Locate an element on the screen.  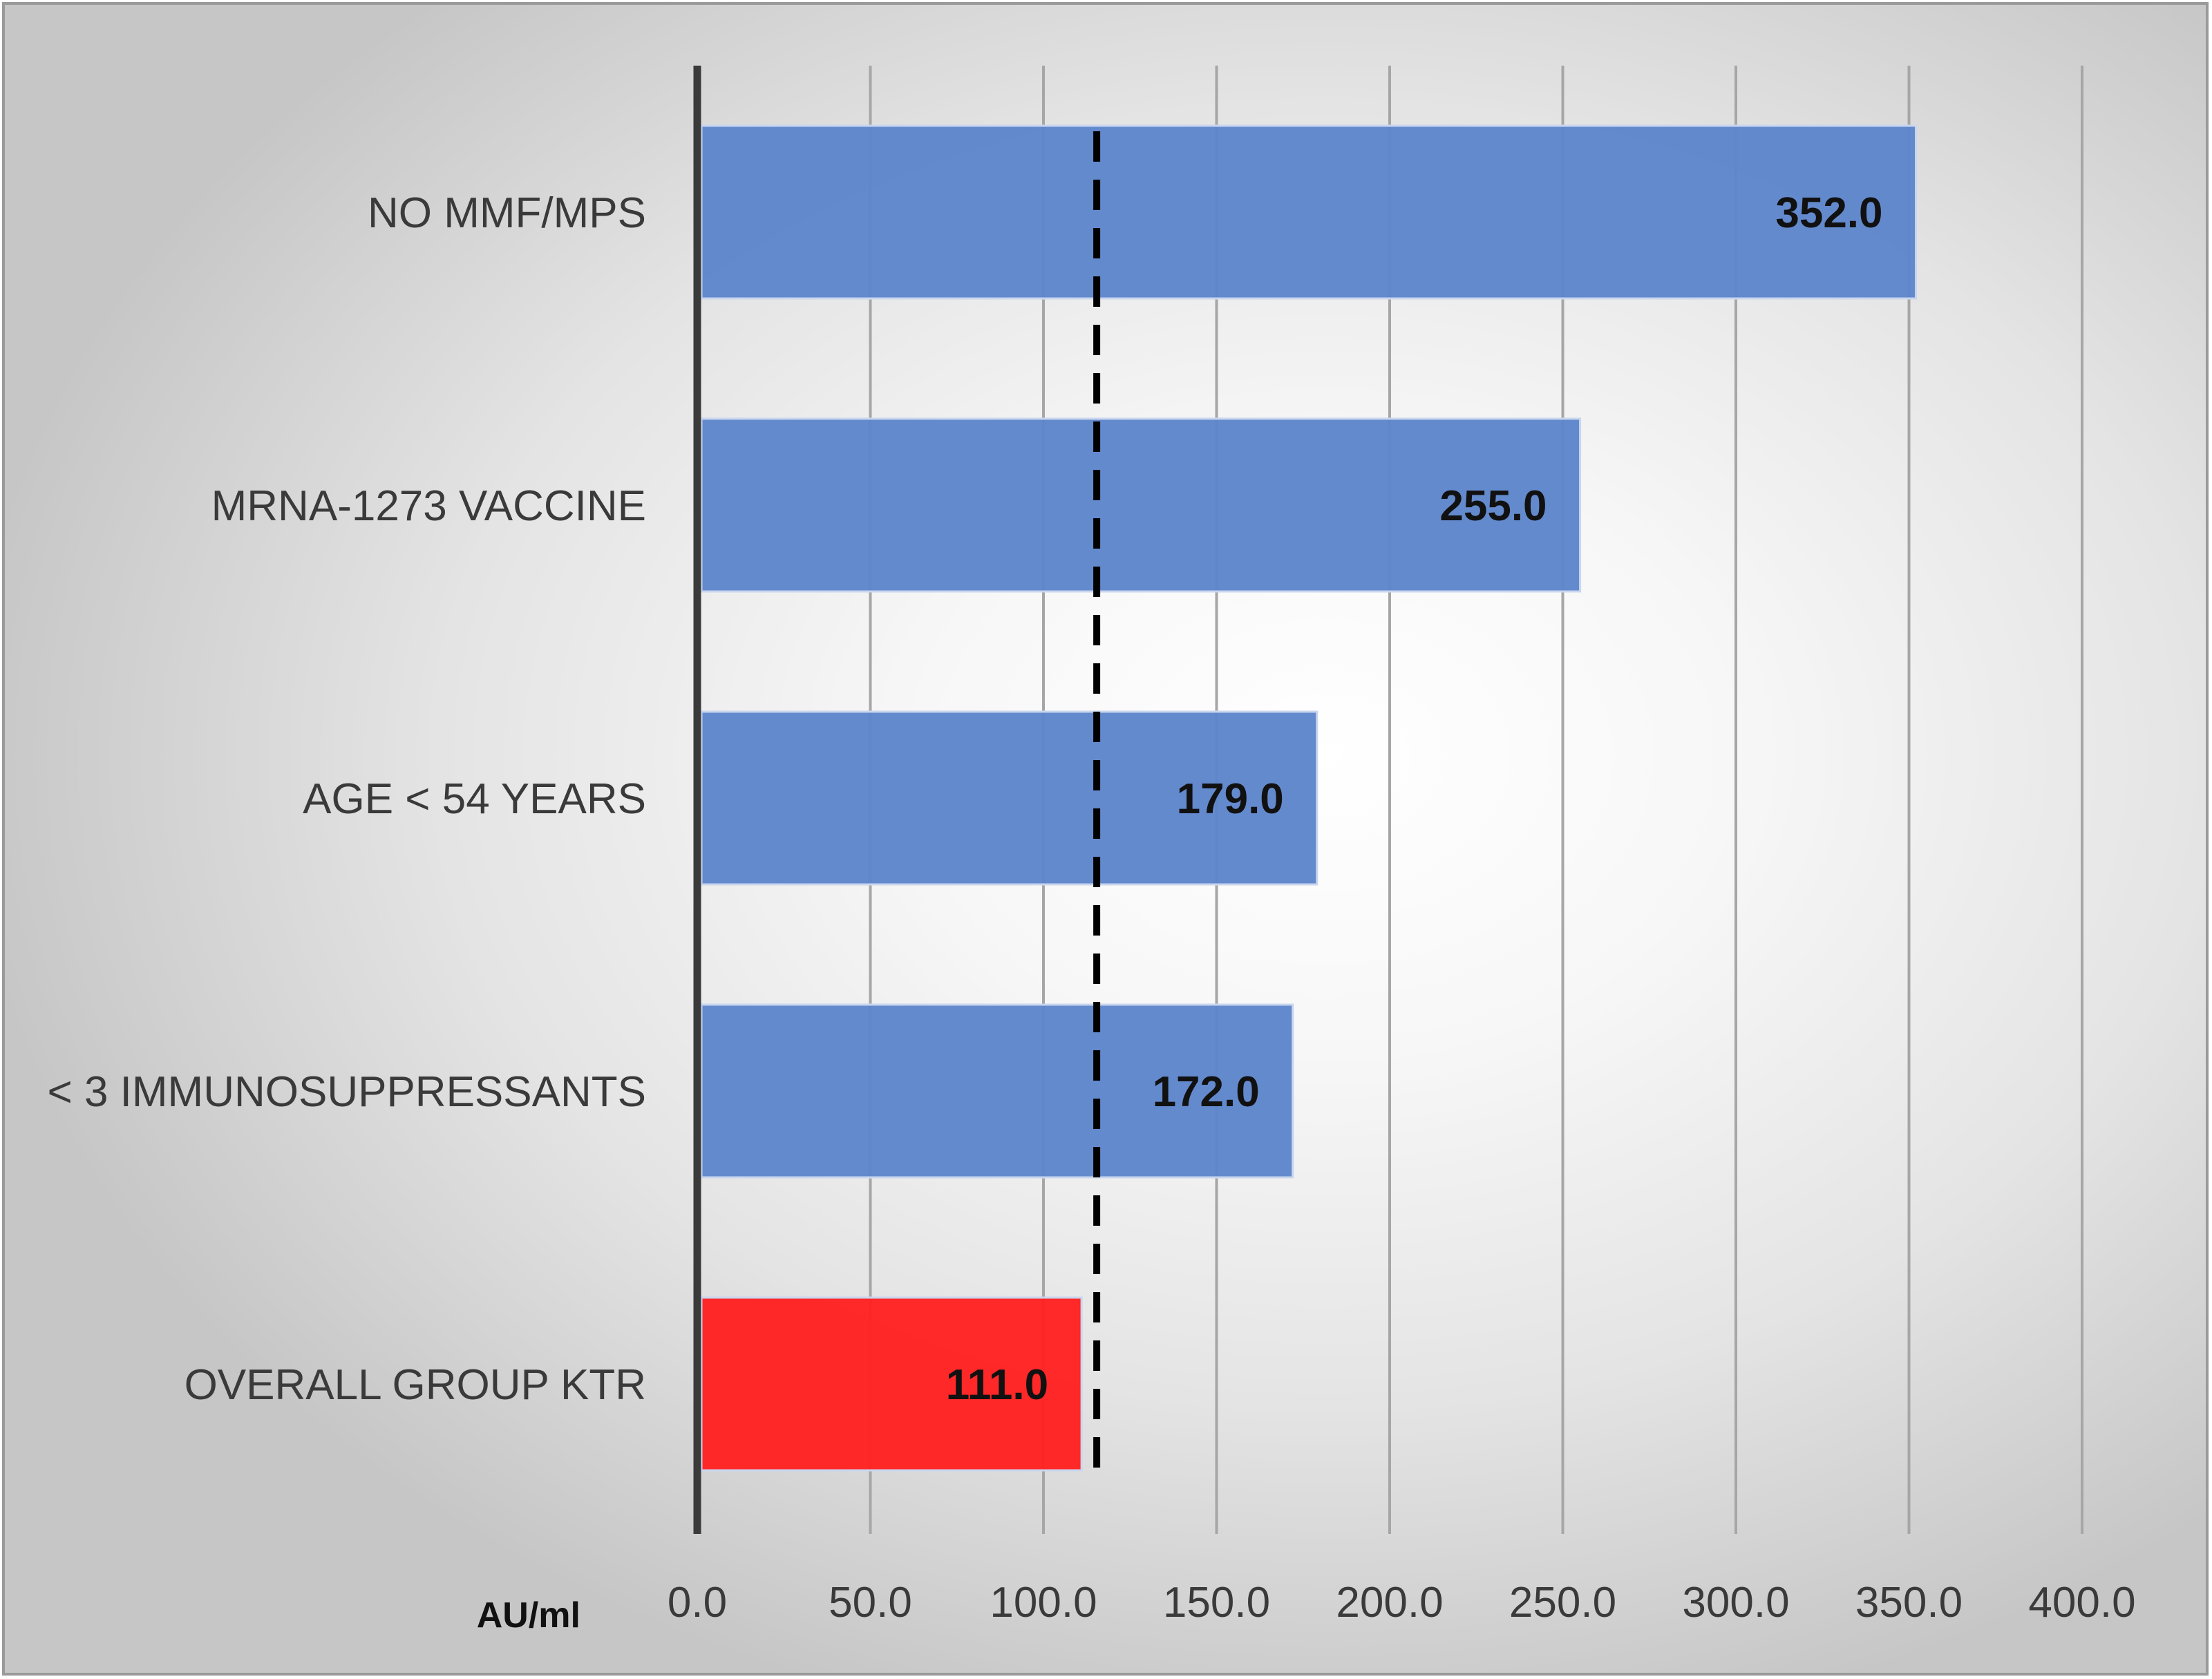
data-label-4: 172.0 is located at coordinates (1206, 1092).